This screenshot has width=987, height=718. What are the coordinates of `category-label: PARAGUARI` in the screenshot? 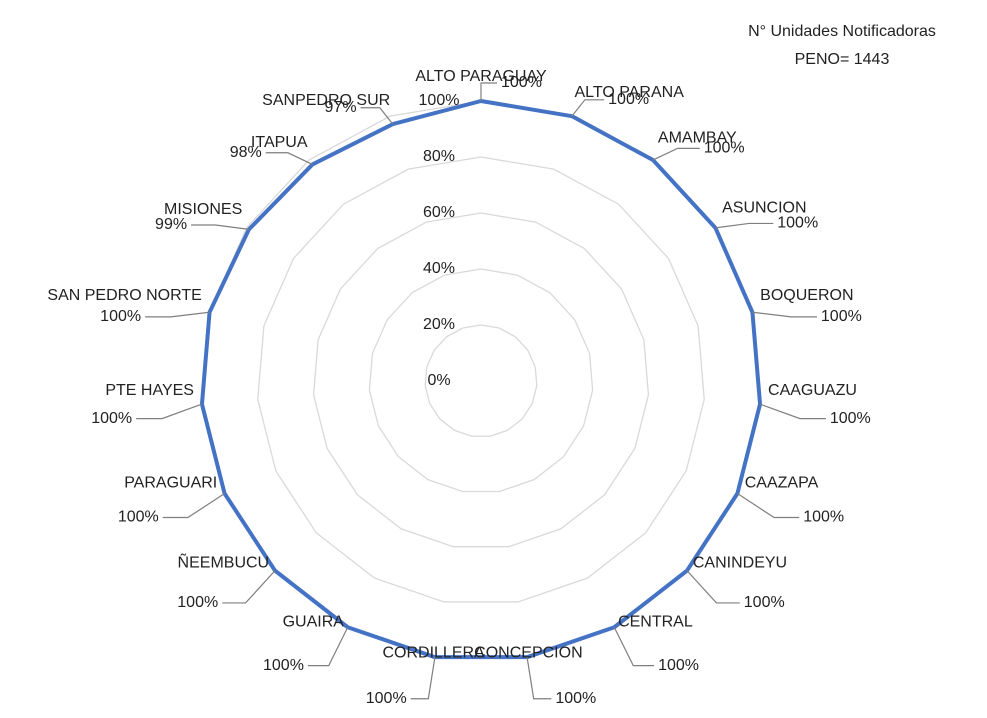 It's located at (170, 483).